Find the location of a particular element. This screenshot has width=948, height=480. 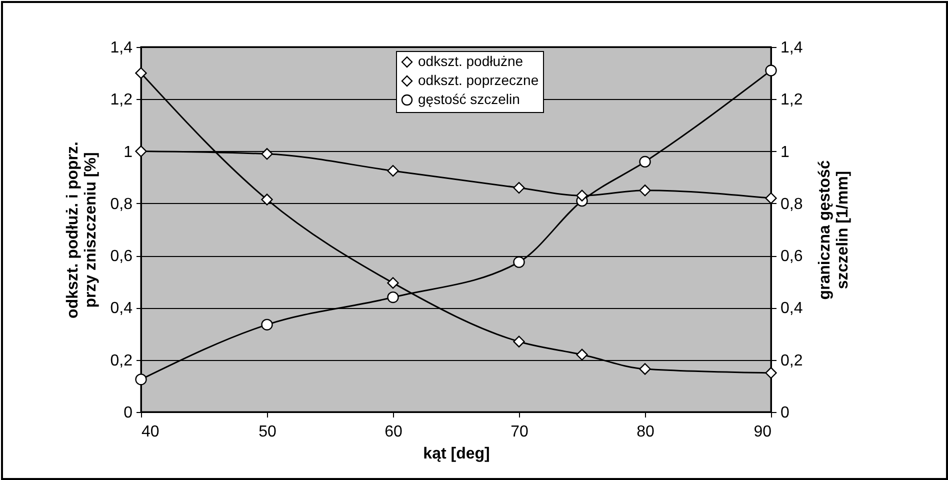

y2-tick-label: 0,8 is located at coordinates (791, 204).